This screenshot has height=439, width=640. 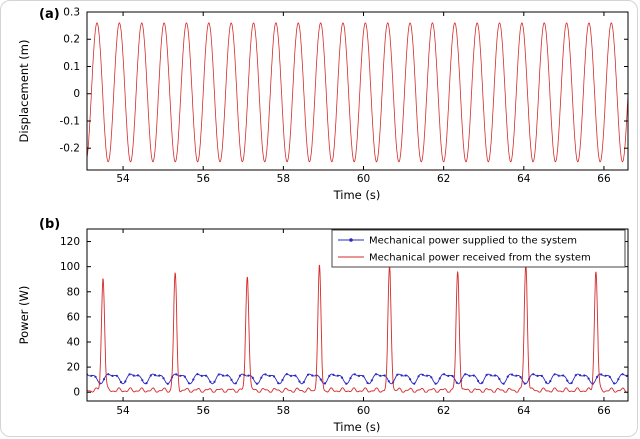 I want to click on y-tick-label: 60, so click(x=73, y=317).